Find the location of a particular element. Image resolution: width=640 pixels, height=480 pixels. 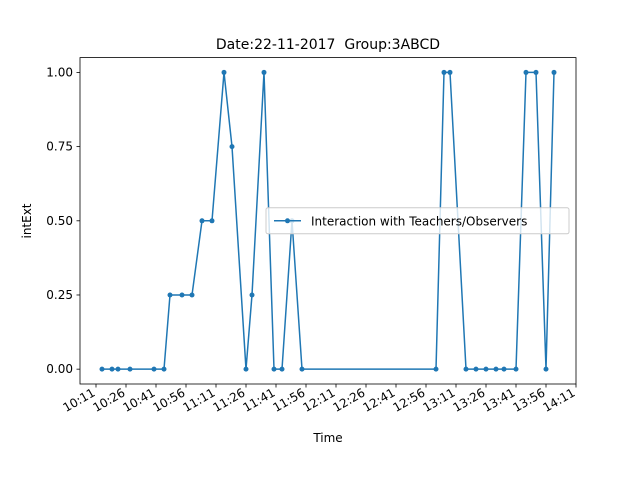

y-tick-label: 0.75 is located at coordinates (59, 147).